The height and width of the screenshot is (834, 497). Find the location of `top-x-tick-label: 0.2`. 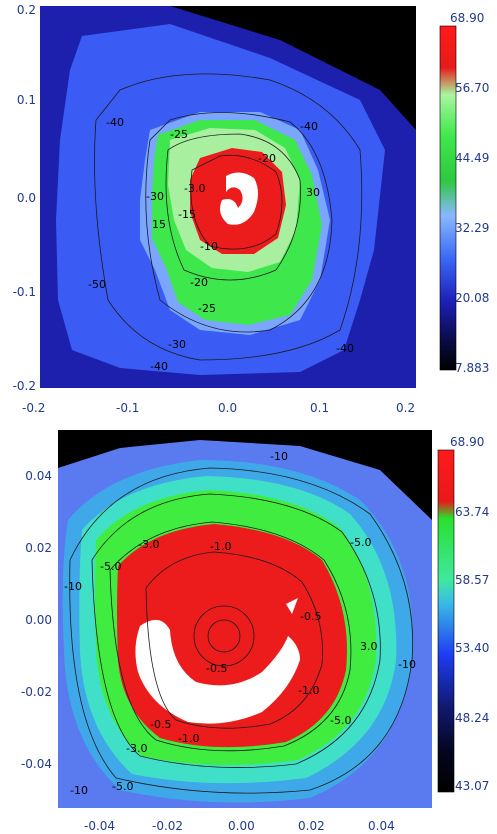

top-x-tick-label: 0.2 is located at coordinates (405, 408).